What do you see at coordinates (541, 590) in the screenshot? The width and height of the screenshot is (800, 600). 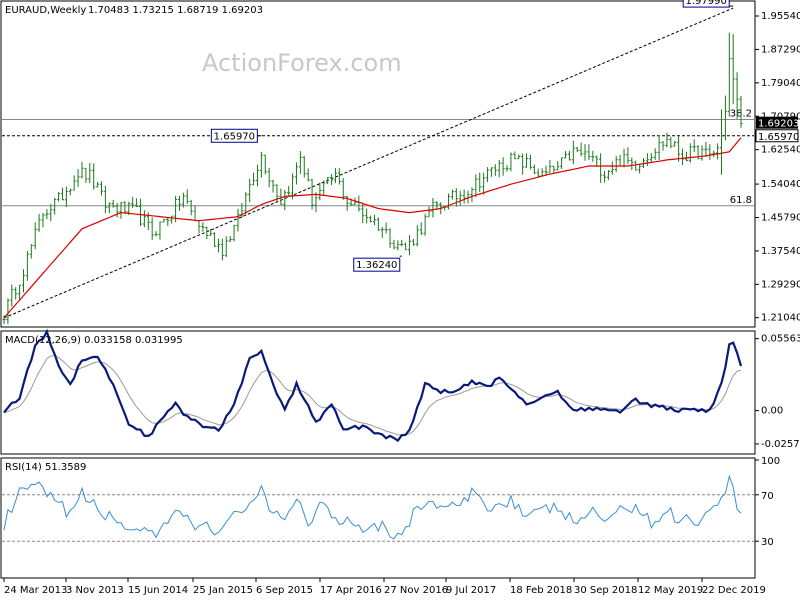 I see `x-axis-label-8: 18 Feb 2018` at bounding box center [541, 590].